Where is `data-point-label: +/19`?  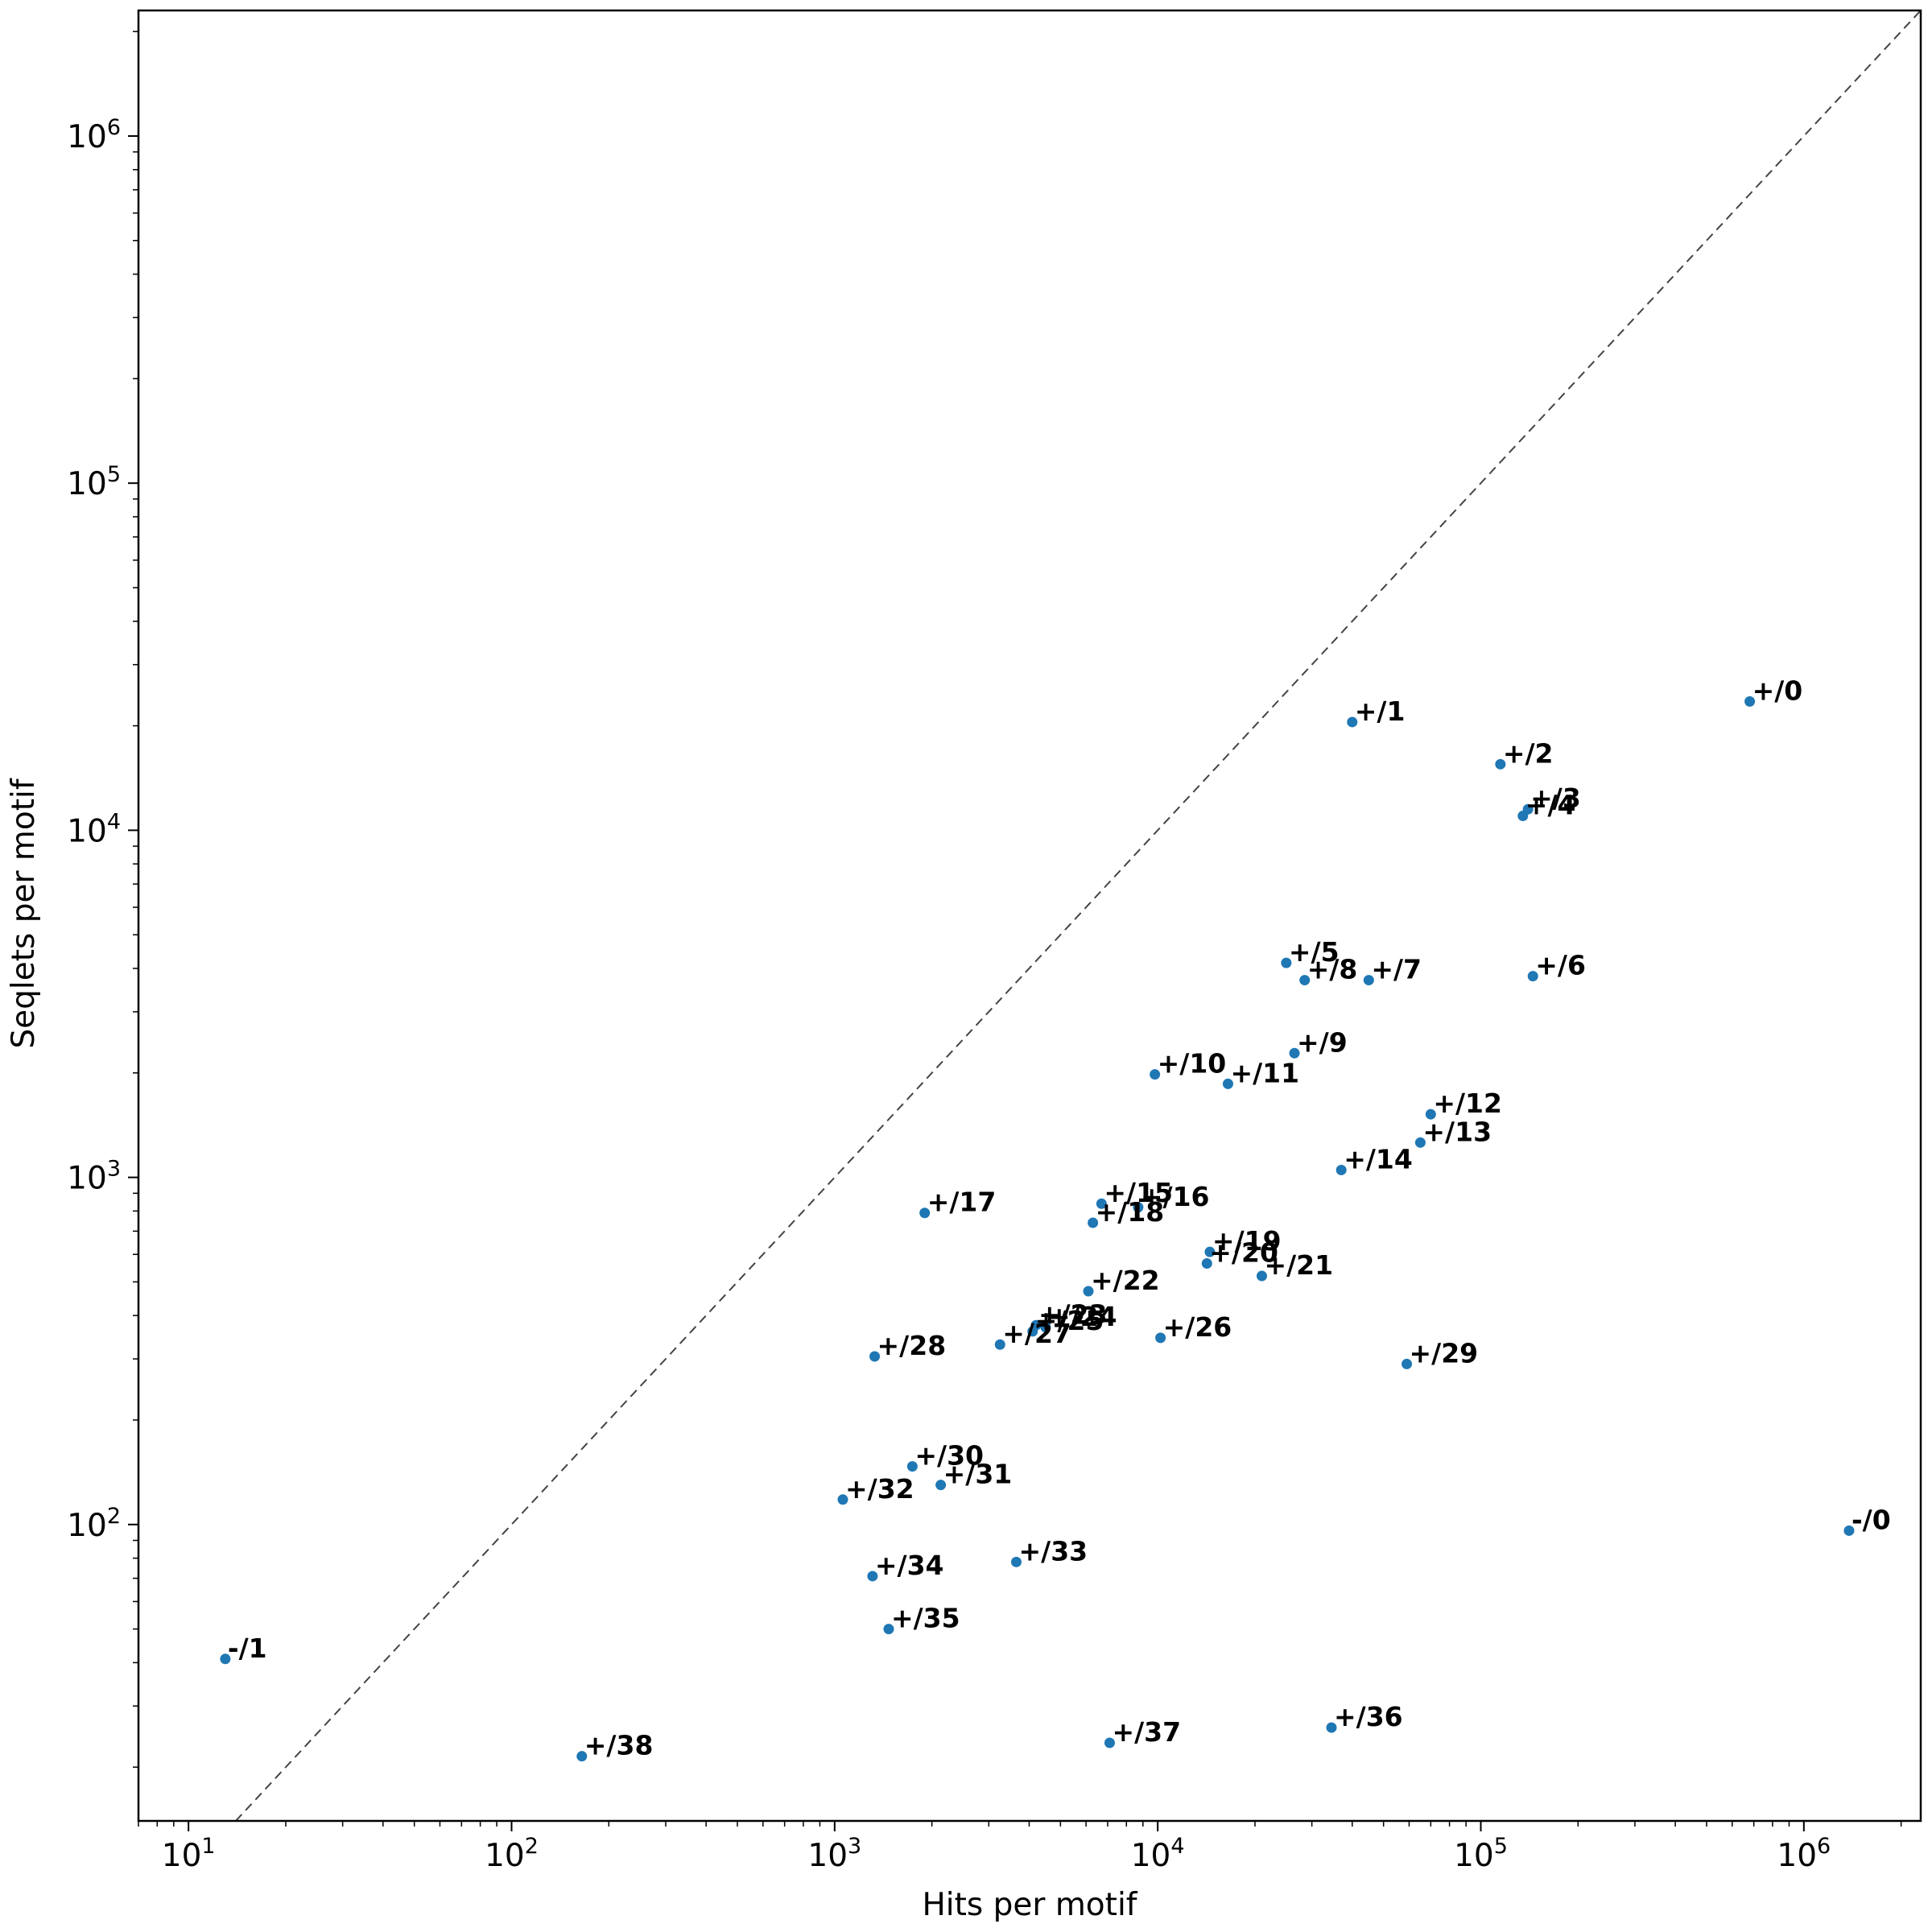 data-point-label: +/19 is located at coordinates (1247, 1241).